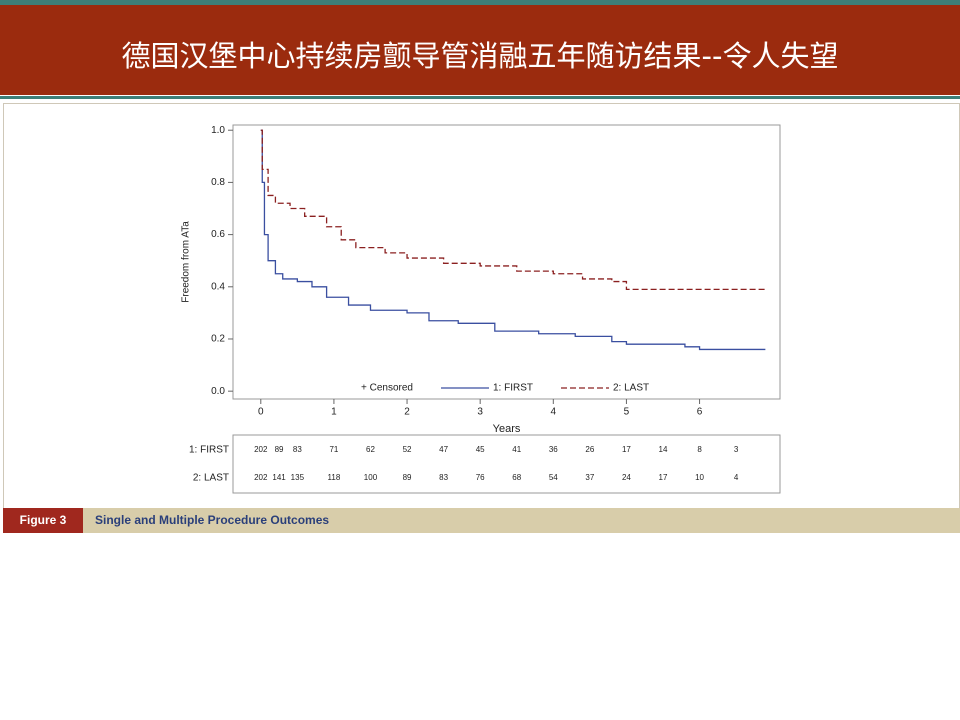 This screenshot has width=960, height=720. I want to click on risk-count: 24, so click(626, 477).